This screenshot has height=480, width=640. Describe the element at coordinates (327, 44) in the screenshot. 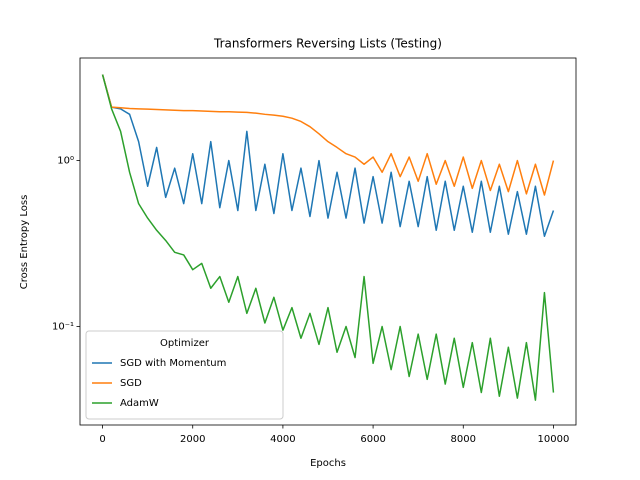

I see `chart-title: Transformers Reversing Lists (Testing)` at that location.